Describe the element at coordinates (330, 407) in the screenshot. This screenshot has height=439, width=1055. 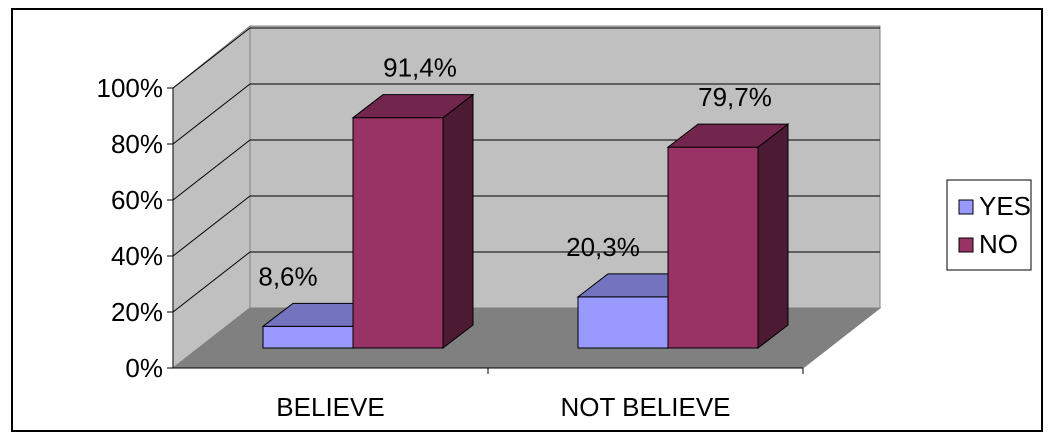
I see `x-category-label: BELIEVE` at that location.